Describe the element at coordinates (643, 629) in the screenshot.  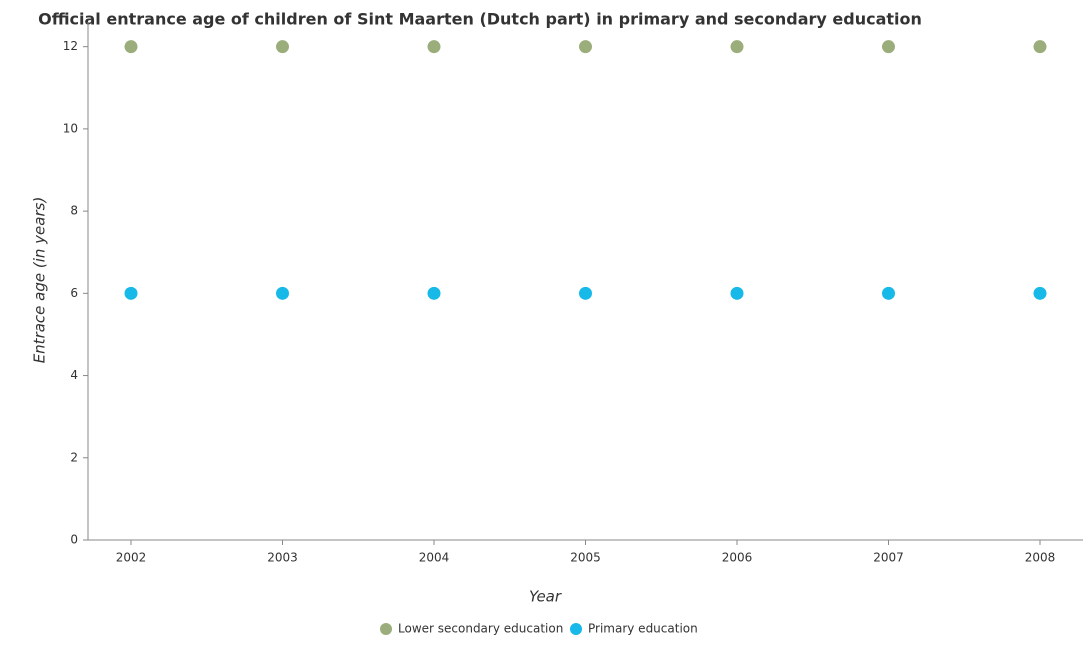
I see `legend-label: Primary education` at that location.